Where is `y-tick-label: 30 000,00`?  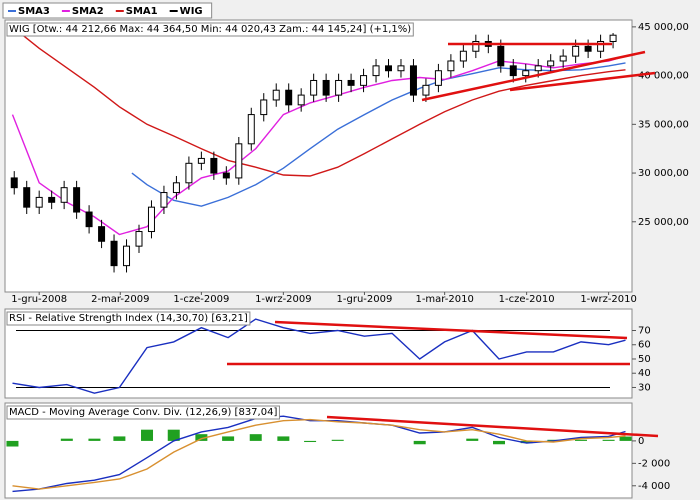
y-tick-label: 30 000,00 is located at coordinates (663, 173).